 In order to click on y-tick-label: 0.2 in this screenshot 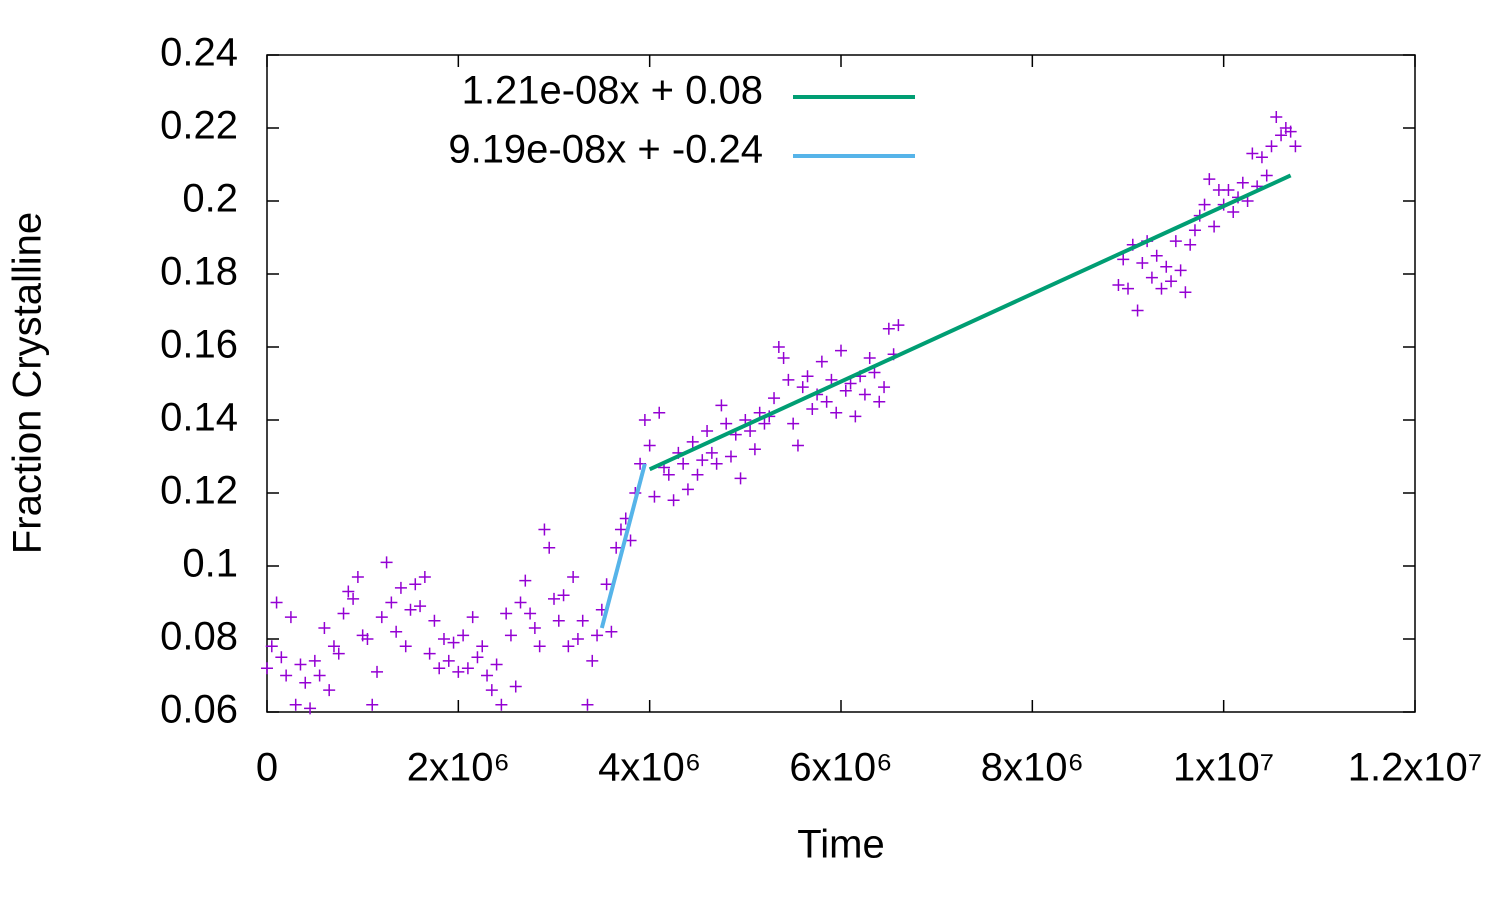, I will do `click(210, 199)`.